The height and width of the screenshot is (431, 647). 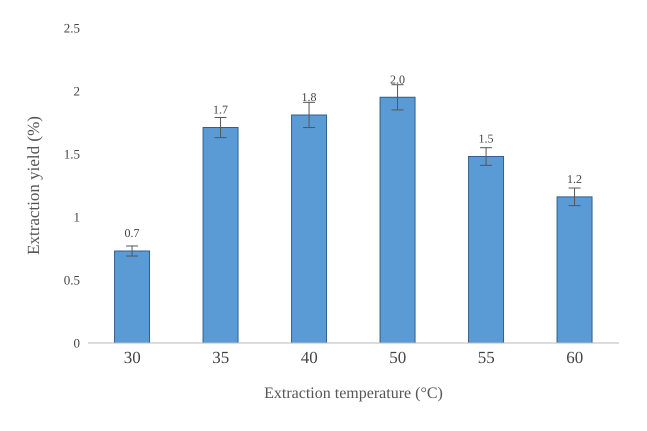 What do you see at coordinates (486, 139) in the screenshot?
I see `data-label: 1.5` at bounding box center [486, 139].